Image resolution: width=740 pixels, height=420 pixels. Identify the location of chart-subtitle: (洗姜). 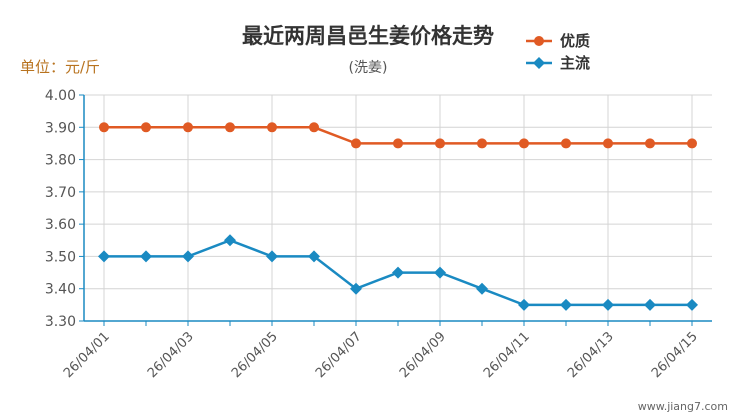
(368, 68).